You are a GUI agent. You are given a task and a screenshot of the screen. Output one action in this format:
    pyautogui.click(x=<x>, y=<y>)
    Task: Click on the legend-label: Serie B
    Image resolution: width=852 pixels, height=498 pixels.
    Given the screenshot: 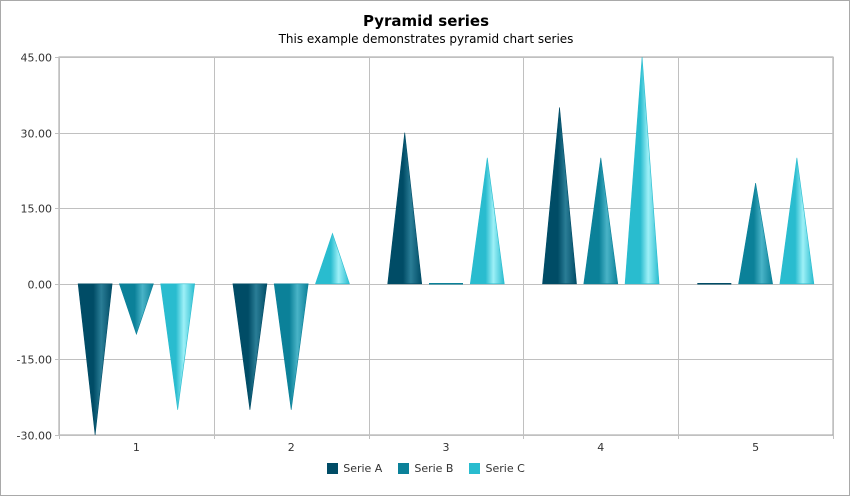 What is the action you would take?
    pyautogui.click(x=434, y=468)
    